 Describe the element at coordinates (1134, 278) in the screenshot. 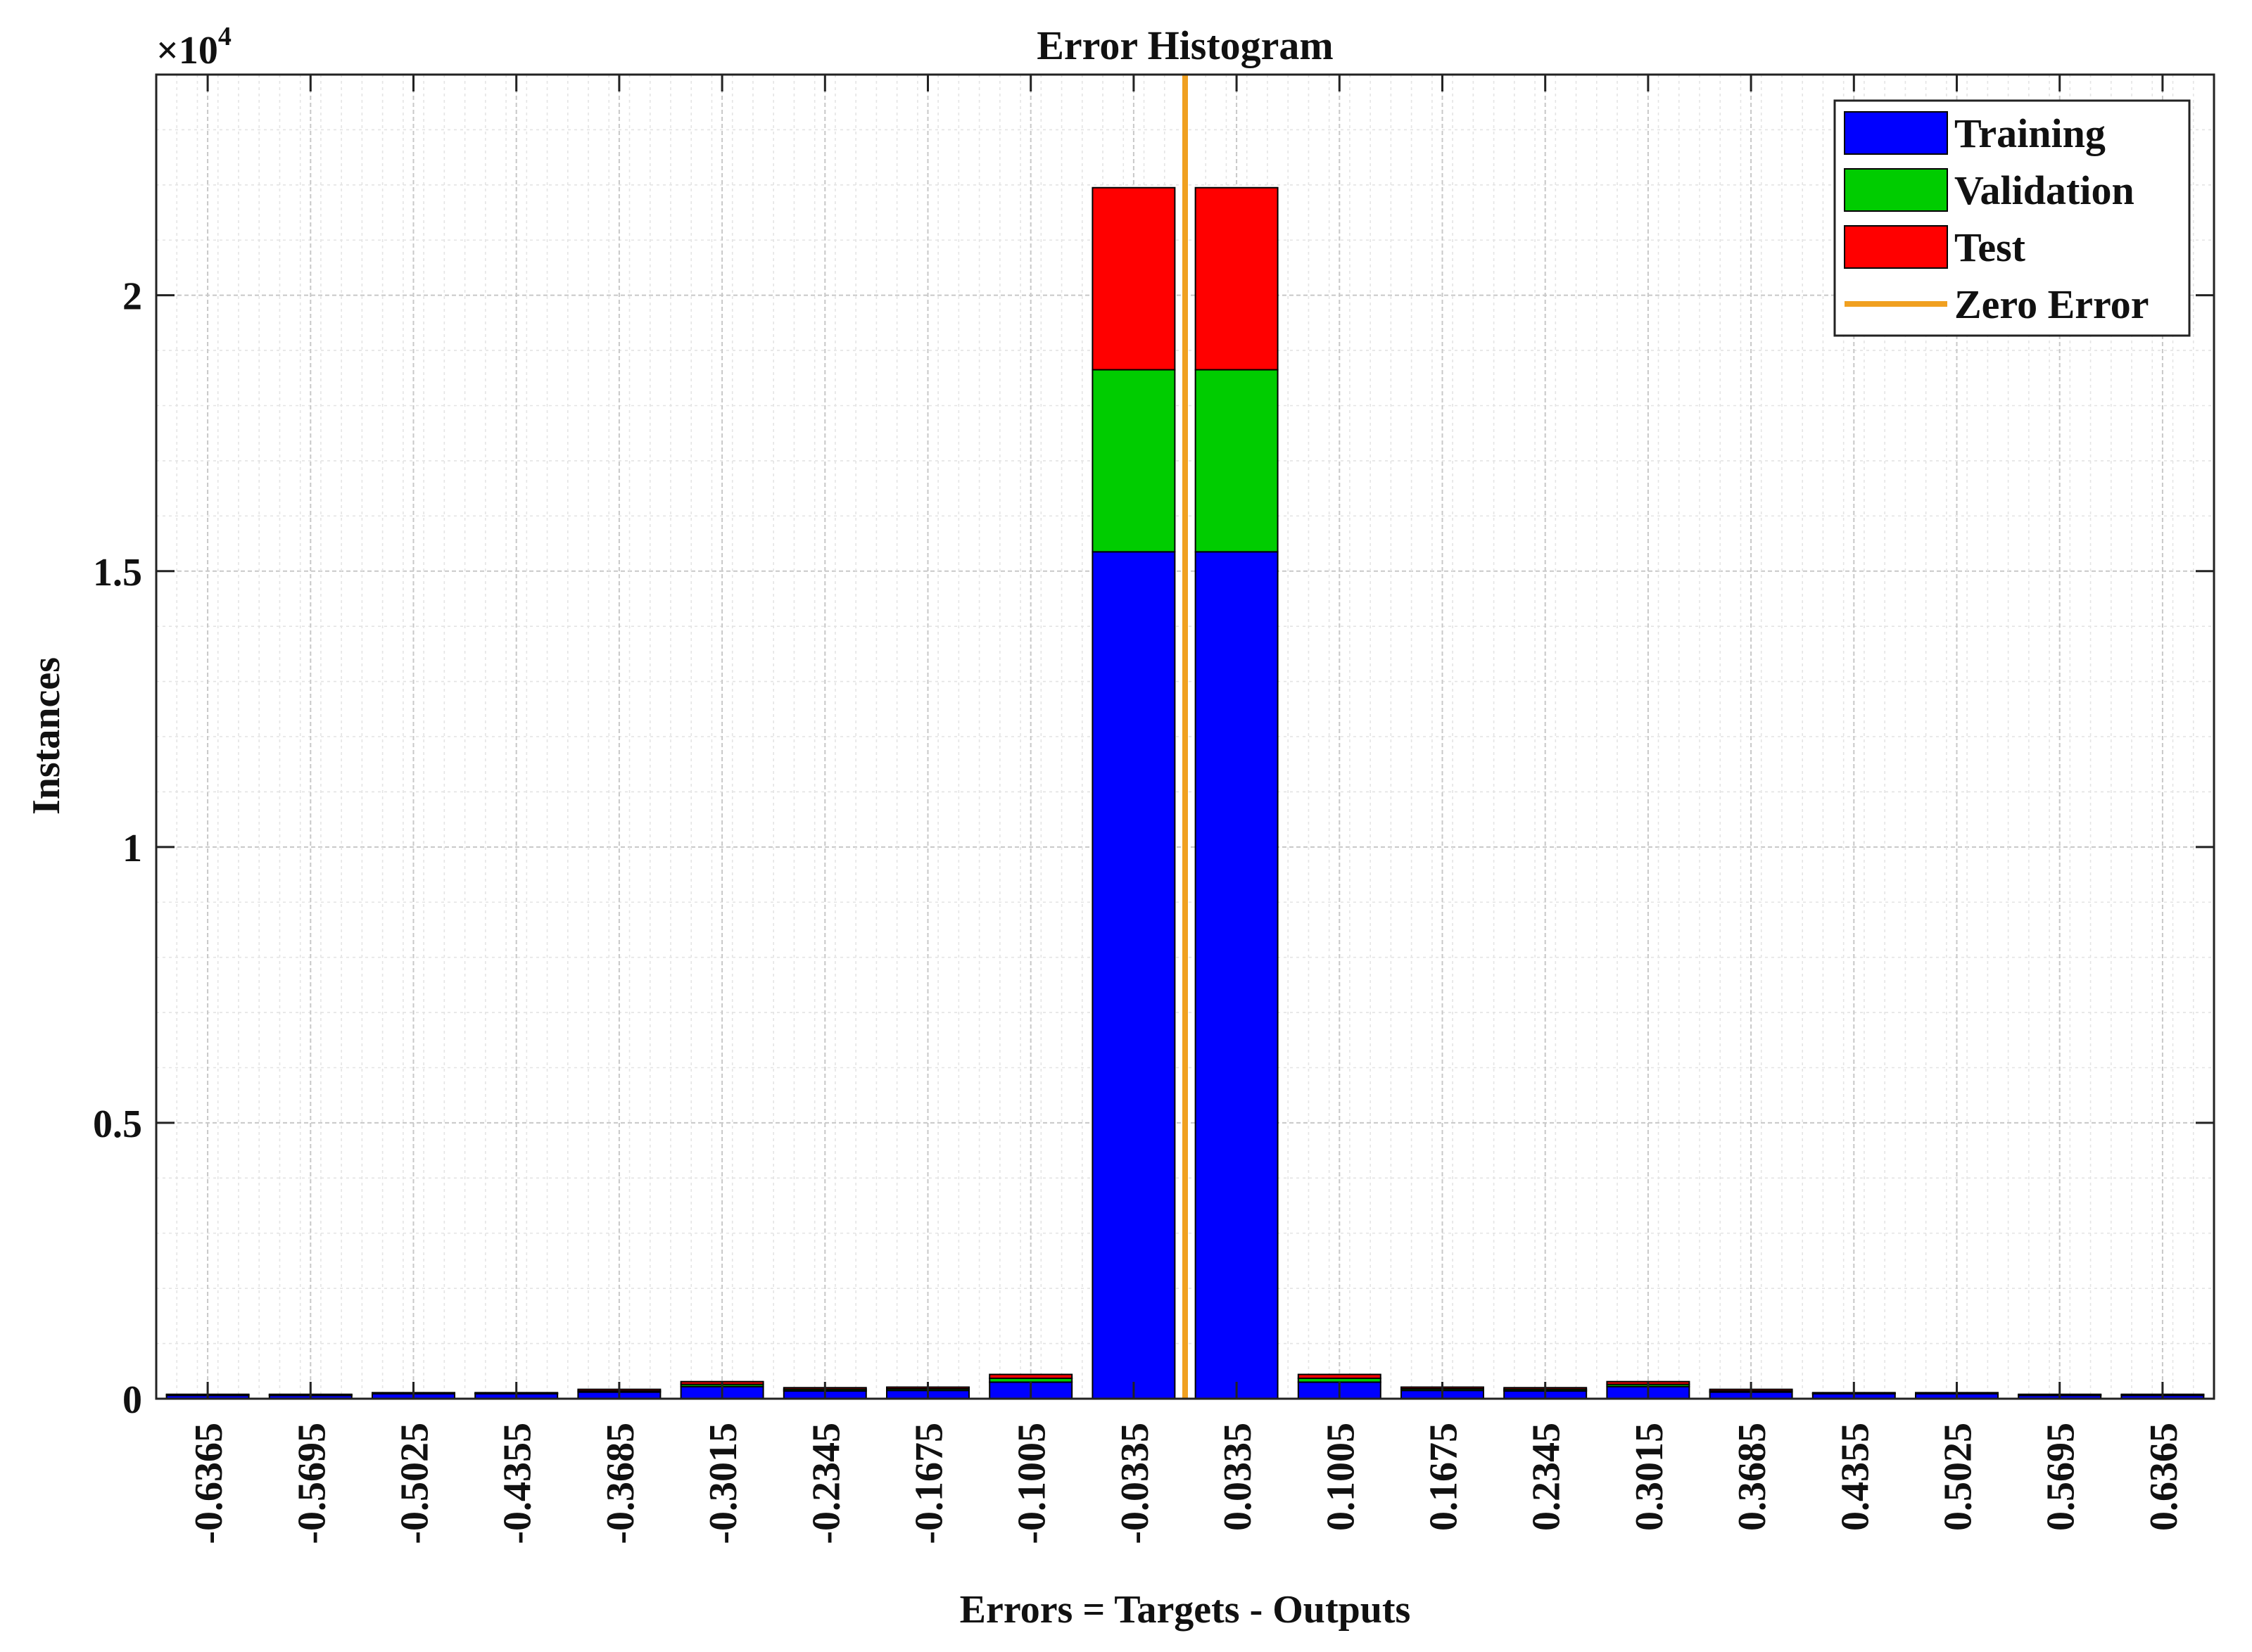

I see `bar-test--0.0335` at that location.